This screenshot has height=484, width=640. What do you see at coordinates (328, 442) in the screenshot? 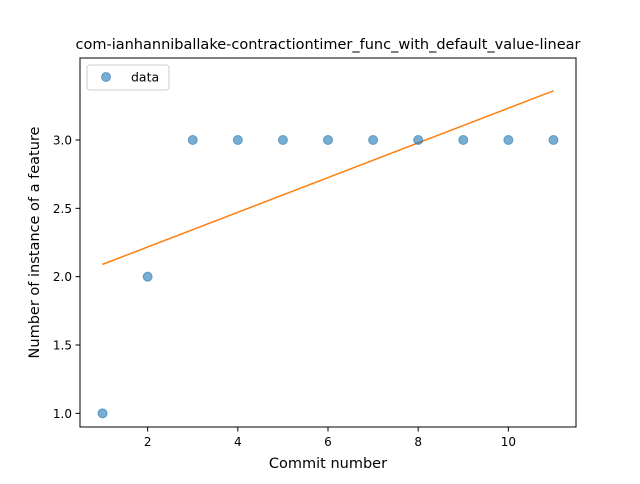
I see `x-tick-label: 6` at bounding box center [328, 442].